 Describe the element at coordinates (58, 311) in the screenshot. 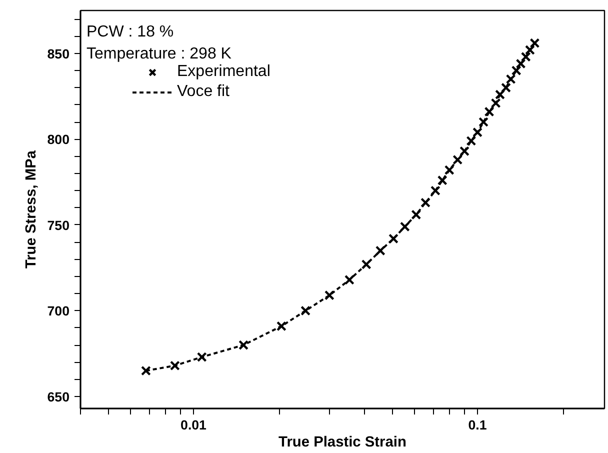

I see `y-tick-label: 700` at that location.